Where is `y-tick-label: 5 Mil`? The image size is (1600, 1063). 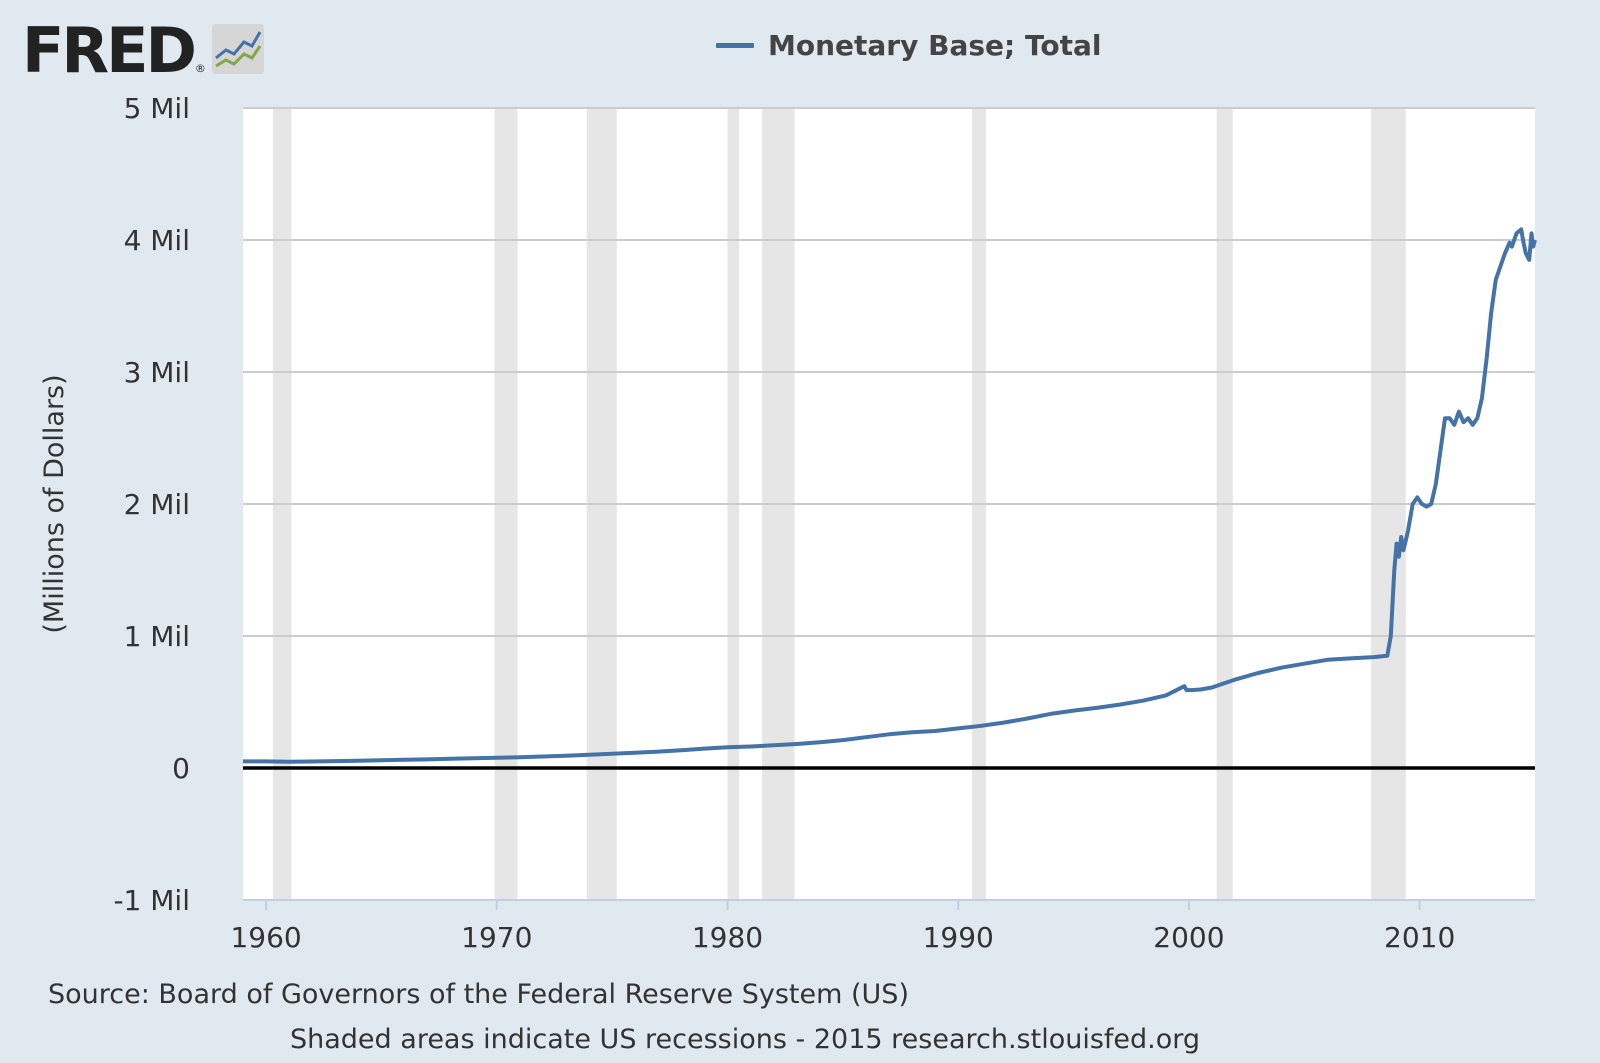
y-tick-label: 5 Mil is located at coordinates (157, 108).